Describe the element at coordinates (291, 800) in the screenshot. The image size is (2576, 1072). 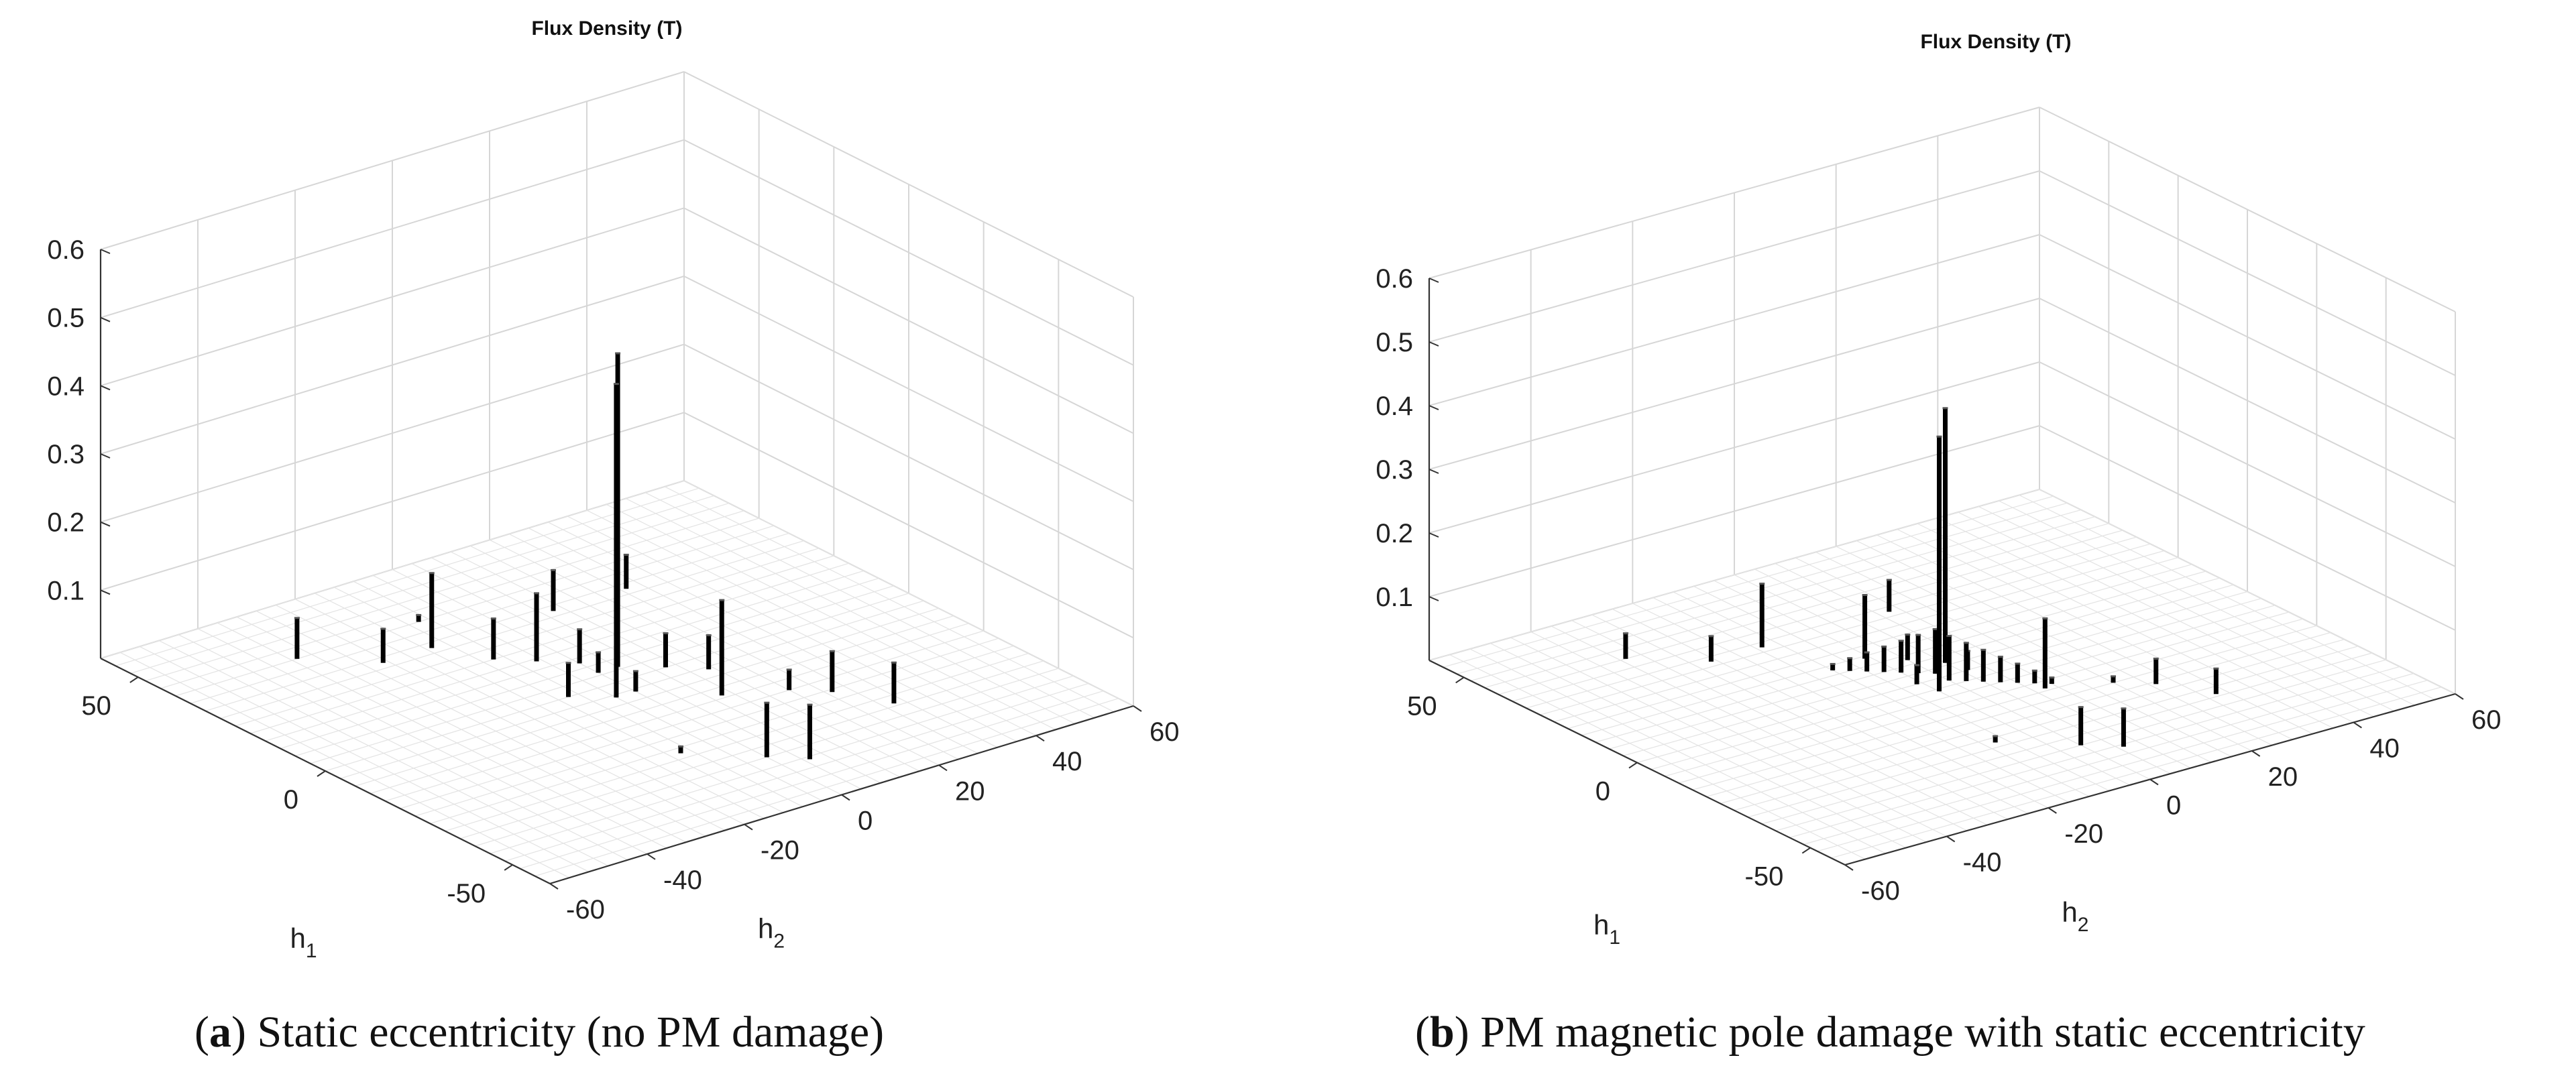
I see `h1-tick-label: 0` at that location.